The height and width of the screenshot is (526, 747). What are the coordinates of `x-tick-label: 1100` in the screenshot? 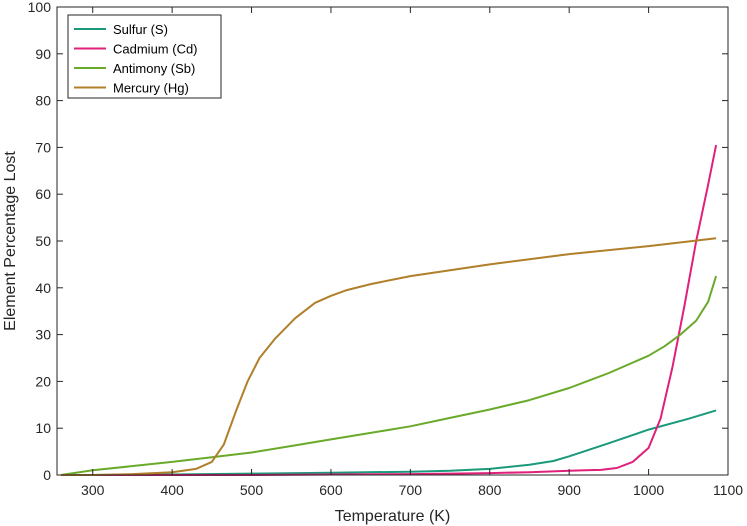 It's located at (728, 490).